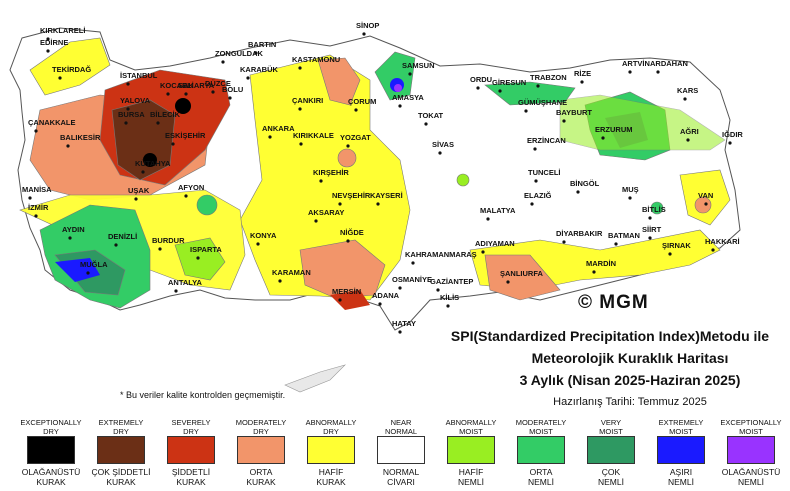 This screenshot has height=491, width=790. Describe the element at coordinates (206, 249) in the screenshot. I see `city-label: ISPARTA` at that location.